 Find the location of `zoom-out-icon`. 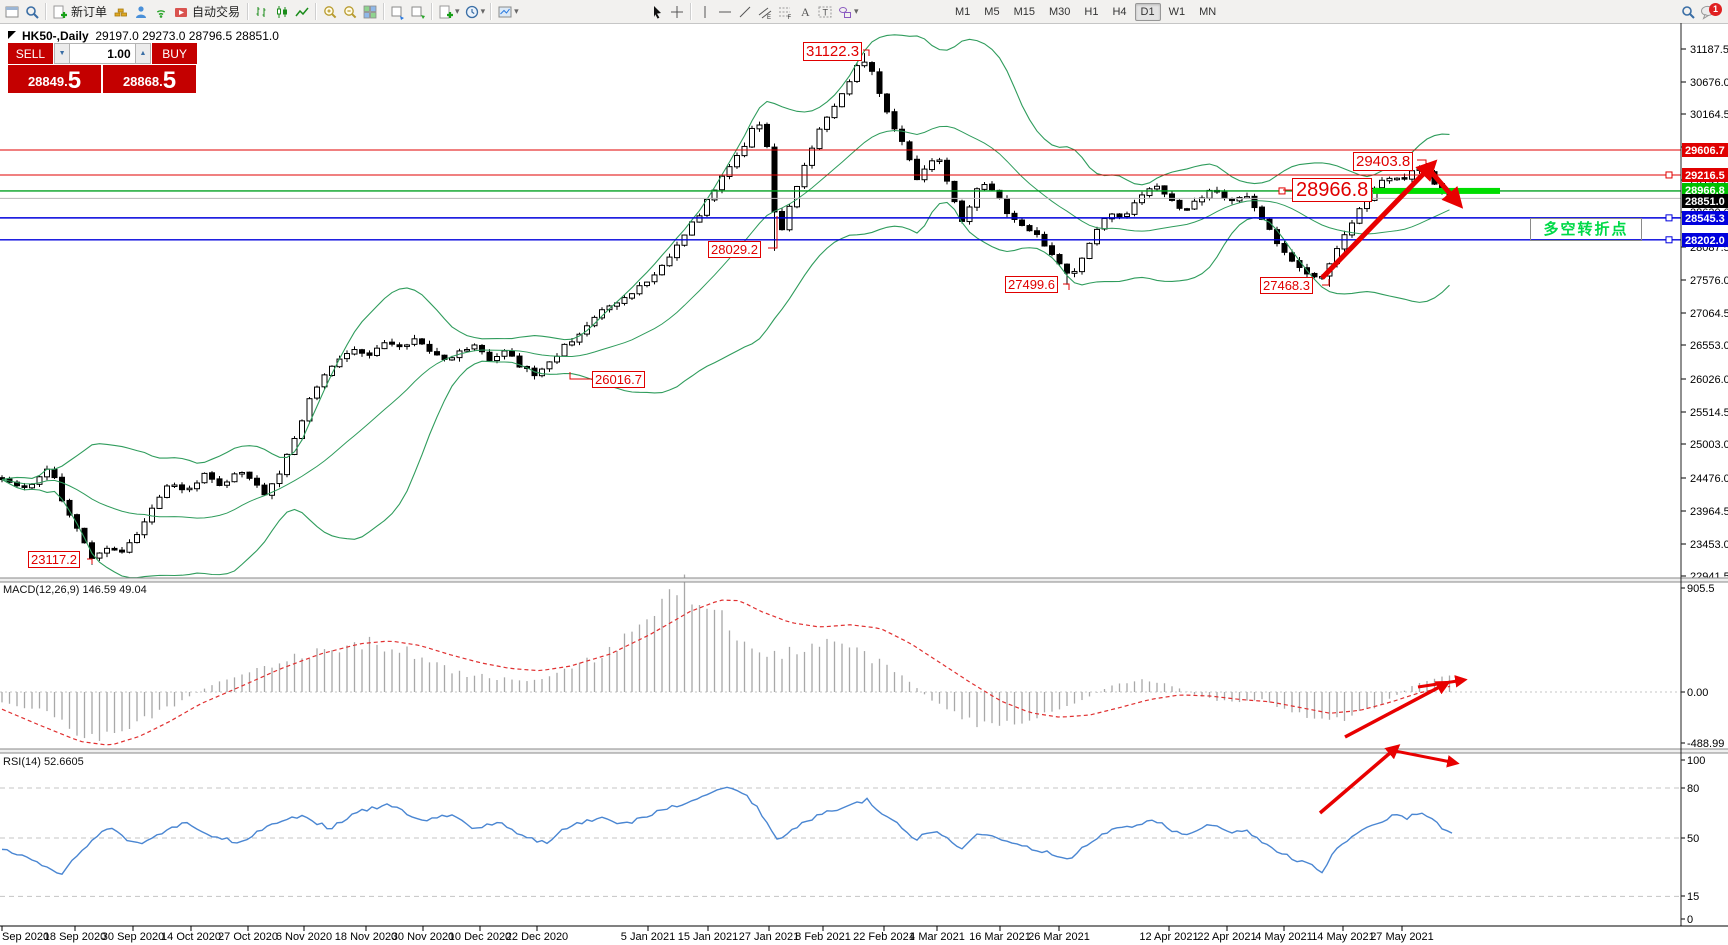

zoom-out-icon is located at coordinates (350, 12).